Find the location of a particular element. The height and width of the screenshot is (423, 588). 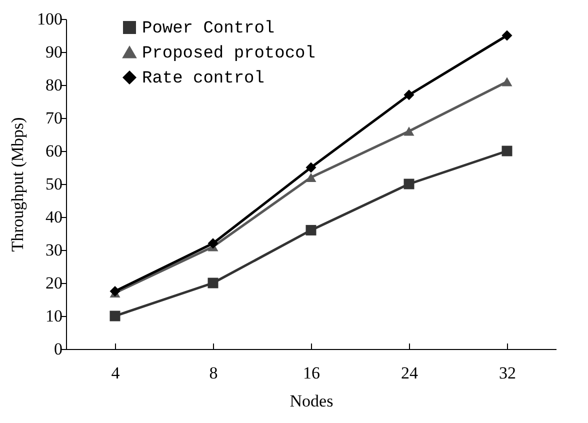

y-tick-label: 100 is located at coordinates (49, 19).